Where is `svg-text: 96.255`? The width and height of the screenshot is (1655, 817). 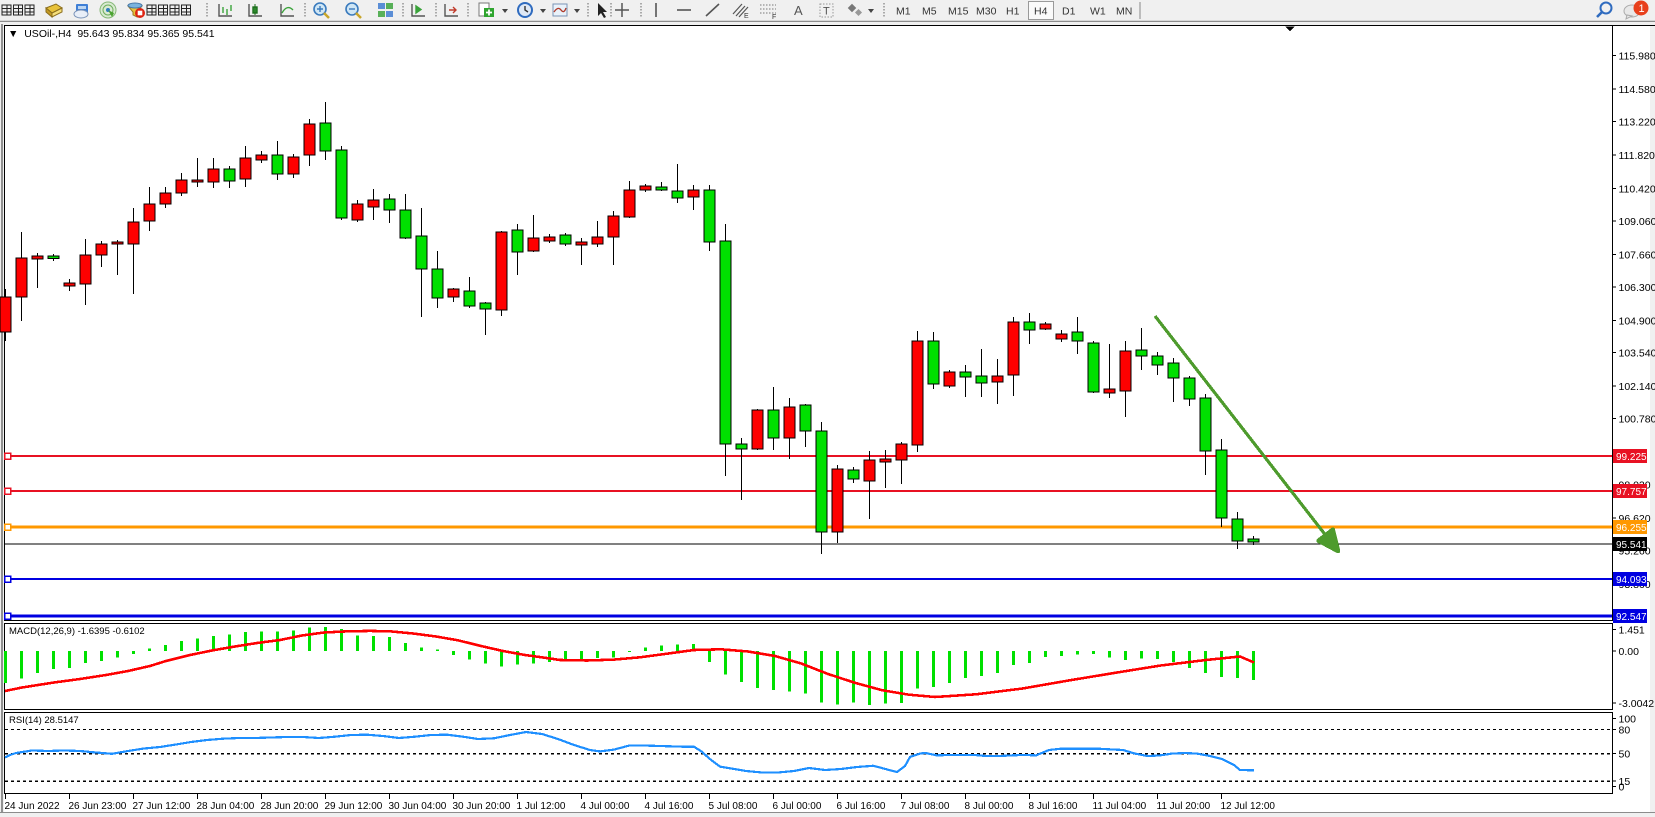
svg-text: 96.255 is located at coordinates (1631, 528).